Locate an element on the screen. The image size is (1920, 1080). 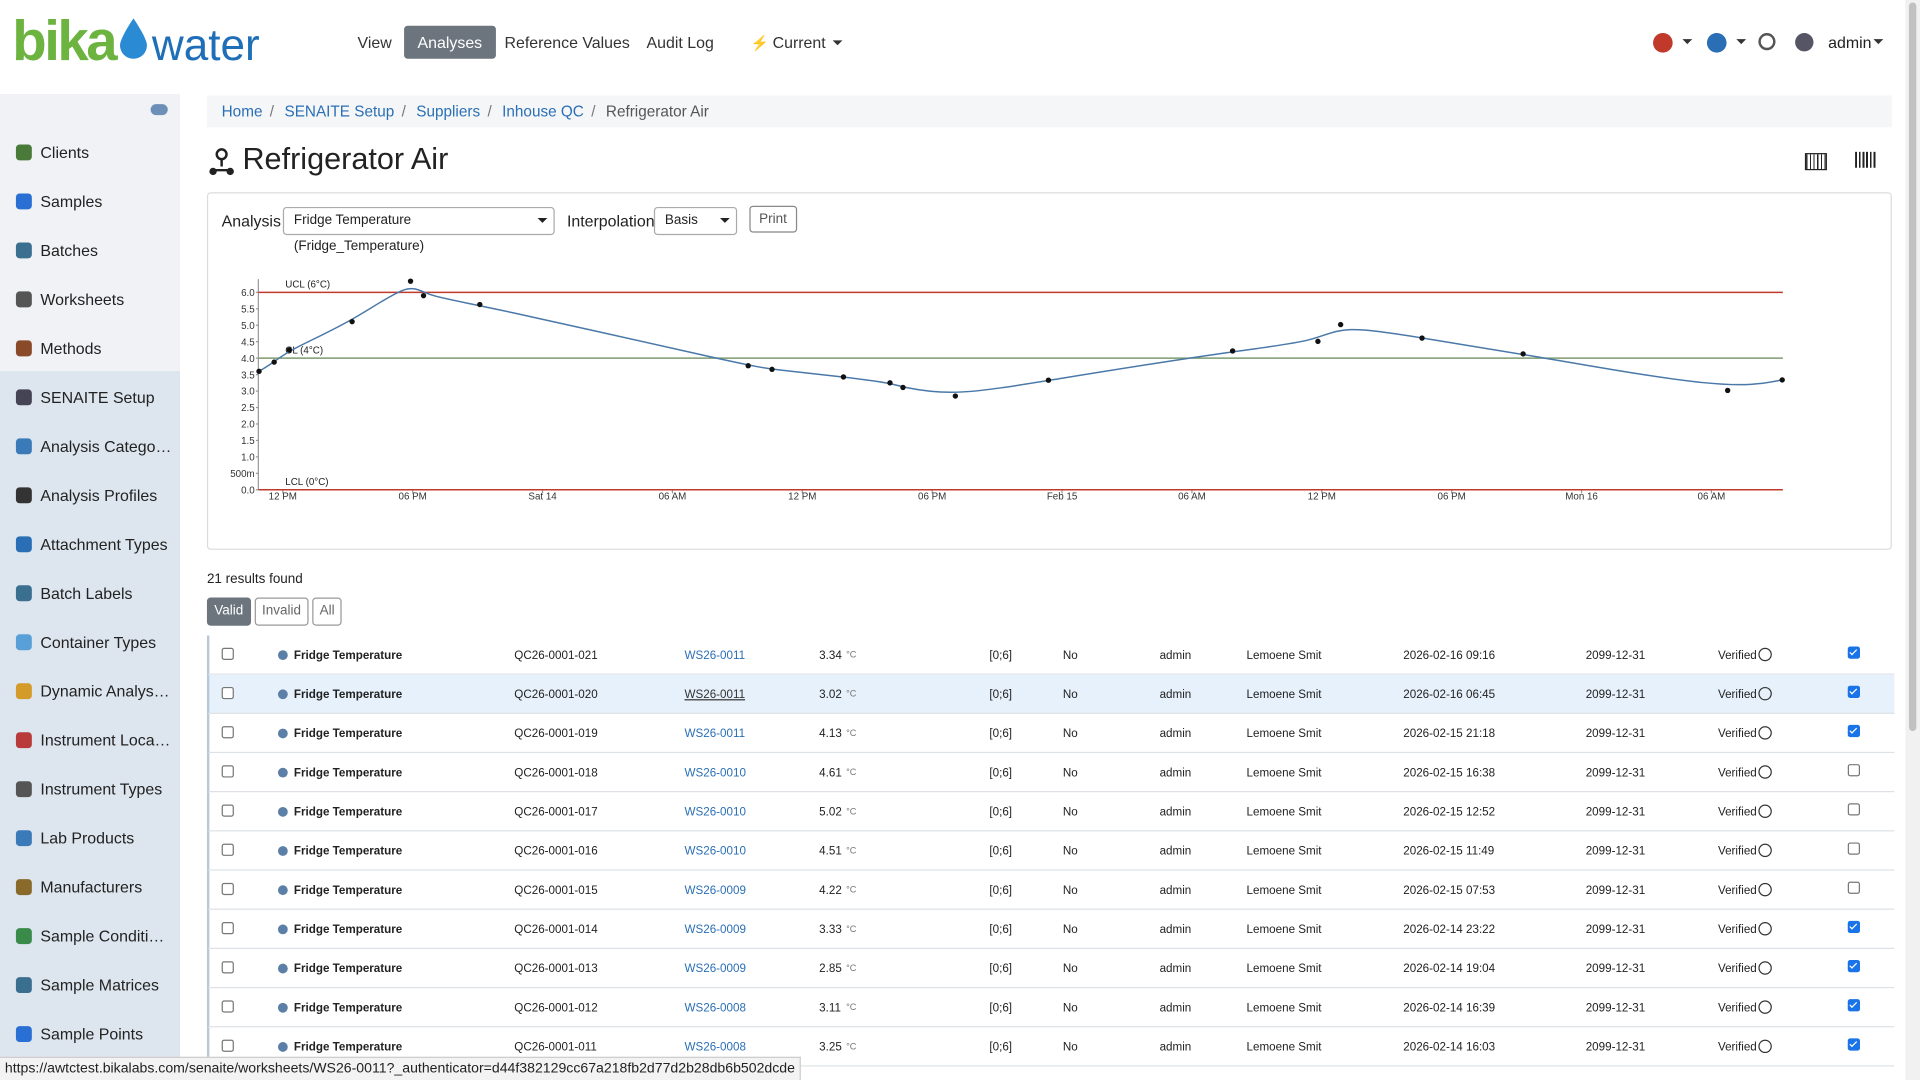
sidebar-item: Sample Conditions is located at coordinates (90, 935).